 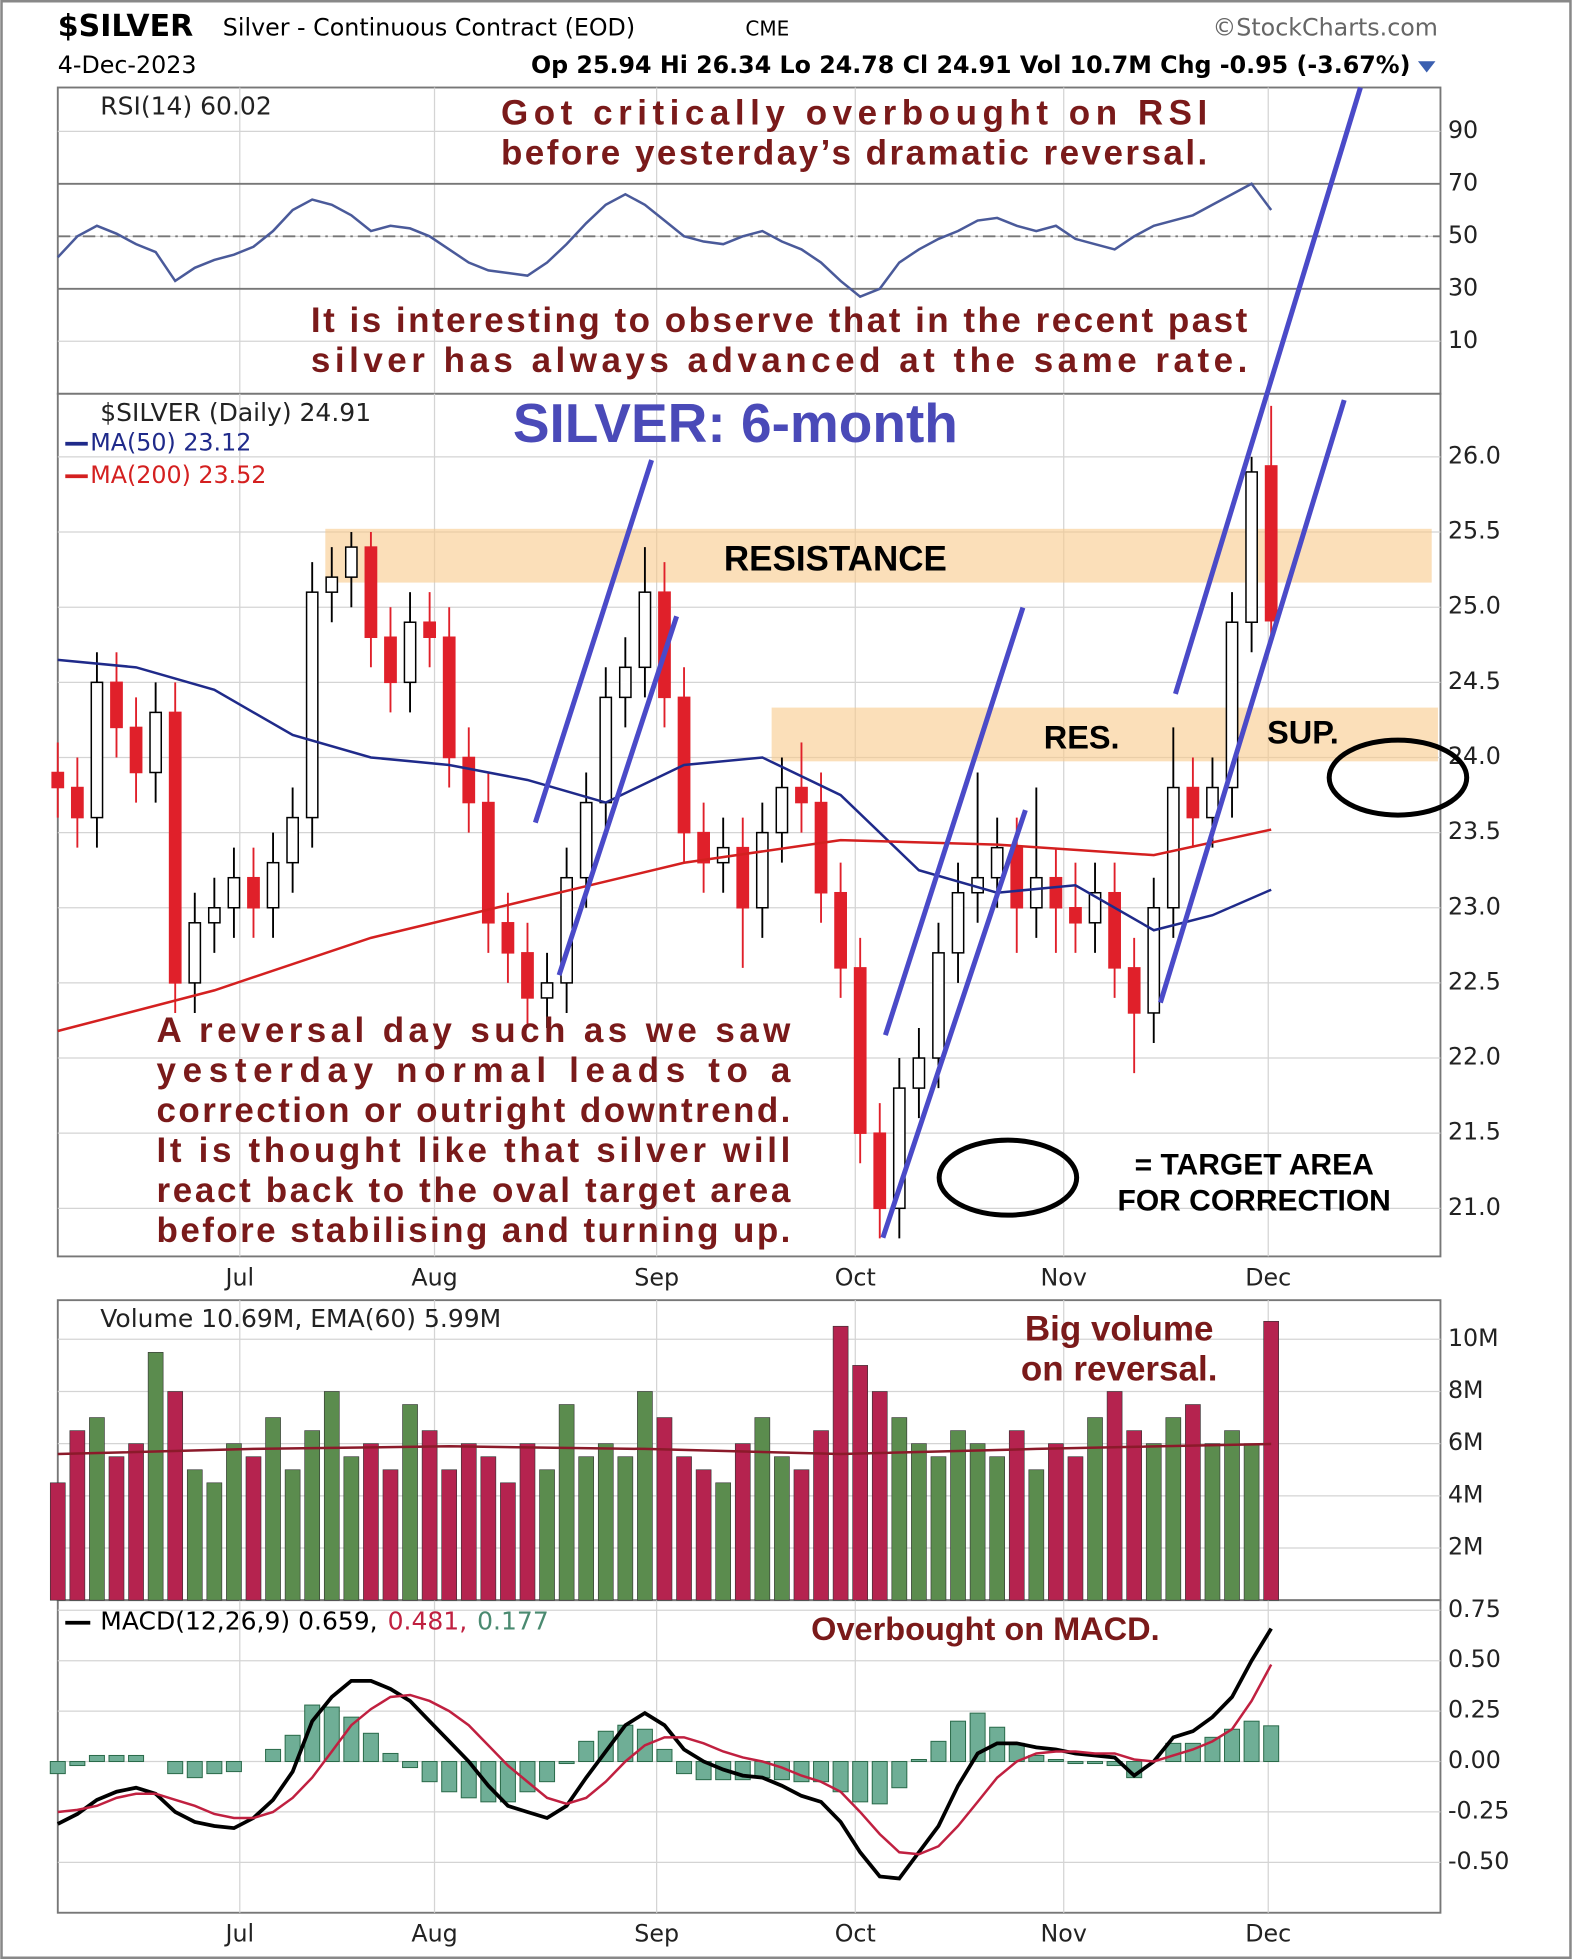 I want to click on y-tick-label: 6M, so click(x=1466, y=1442).